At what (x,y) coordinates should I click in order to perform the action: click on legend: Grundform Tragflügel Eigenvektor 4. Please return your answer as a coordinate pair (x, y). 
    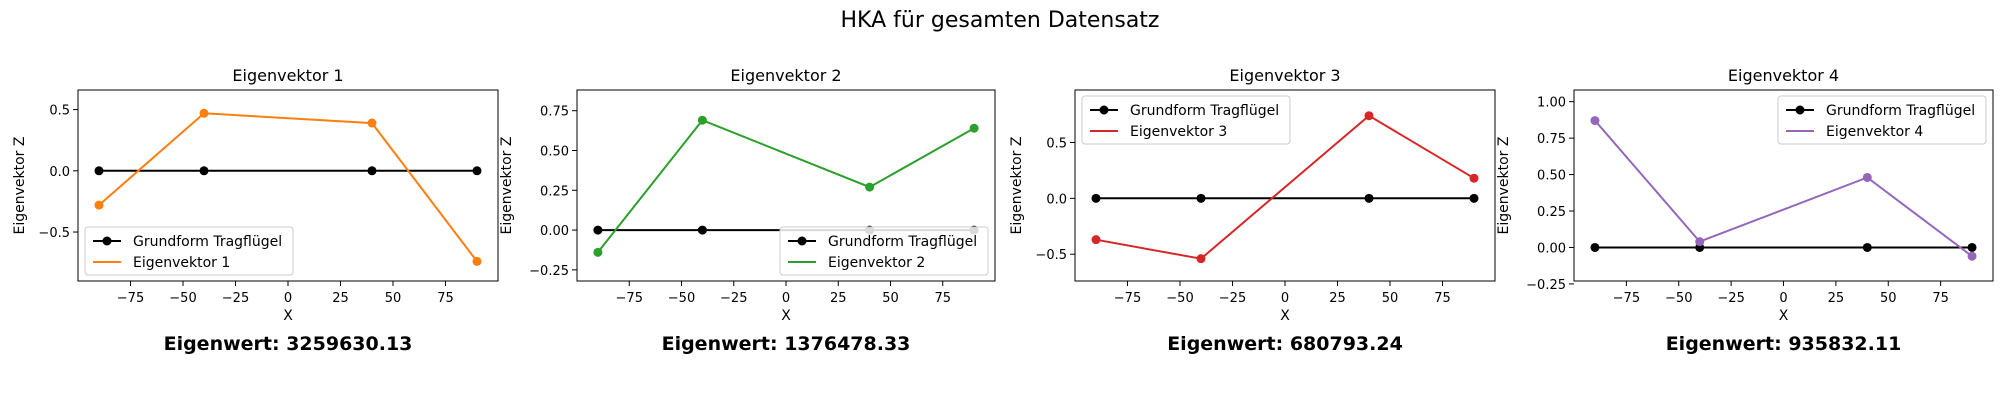
    Looking at the image, I should click on (1882, 120).